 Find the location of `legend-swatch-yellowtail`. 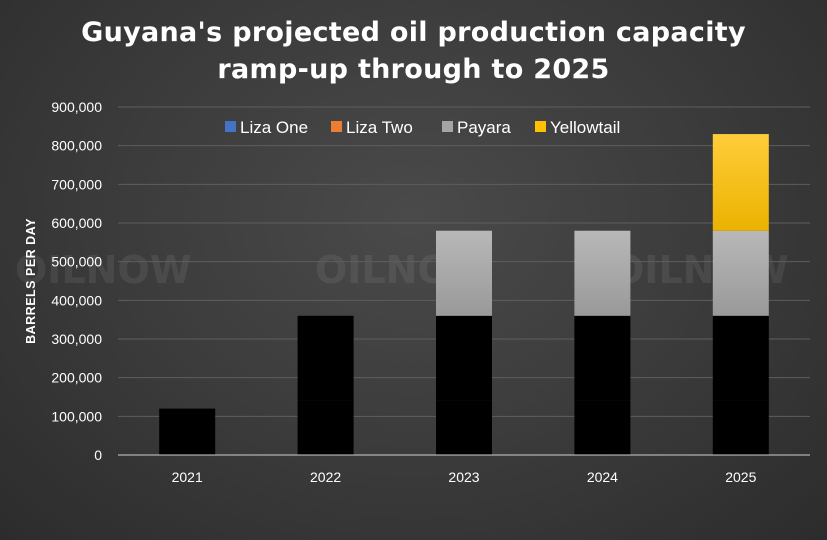

legend-swatch-yellowtail is located at coordinates (540, 126).